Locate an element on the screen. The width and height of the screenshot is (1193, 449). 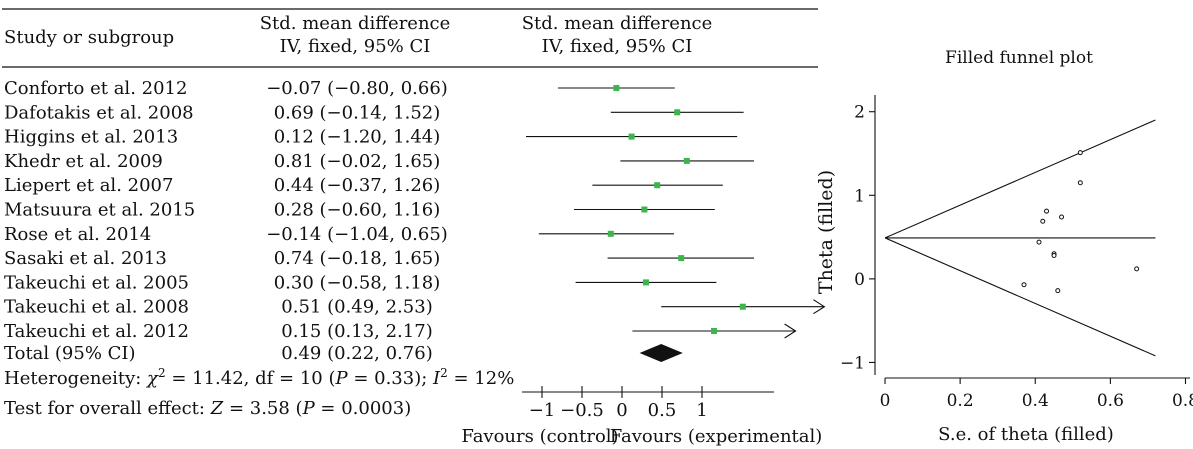
funnel-xlabel: S.e. of theta (filled) is located at coordinates (1026, 434).